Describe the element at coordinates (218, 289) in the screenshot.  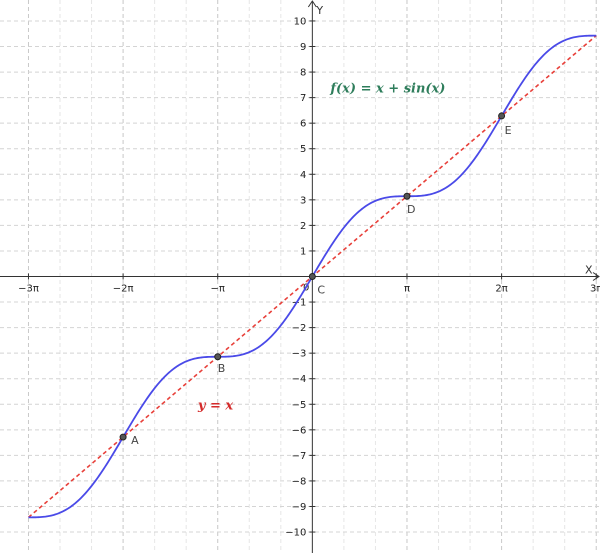
I see `x-tick-label: −π` at that location.